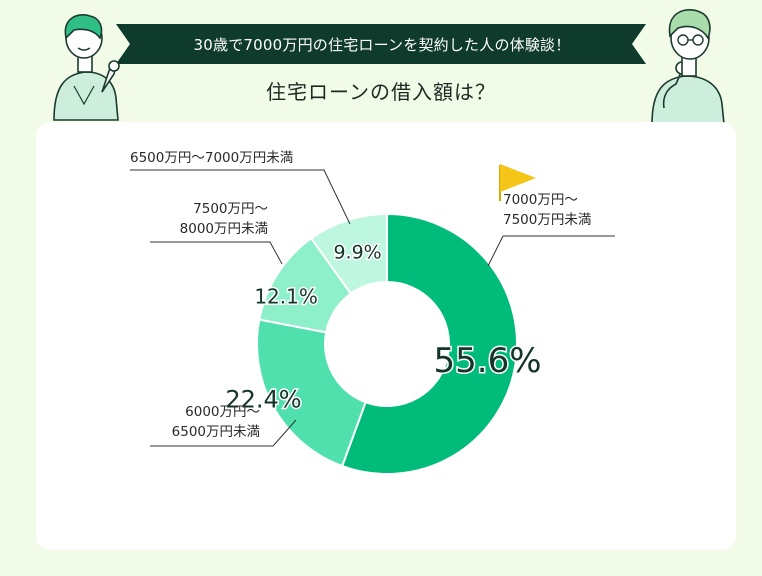 This screenshot has height=576, width=762. I want to click on page-title: 住宅ローンの借入額は？, so click(381, 92).